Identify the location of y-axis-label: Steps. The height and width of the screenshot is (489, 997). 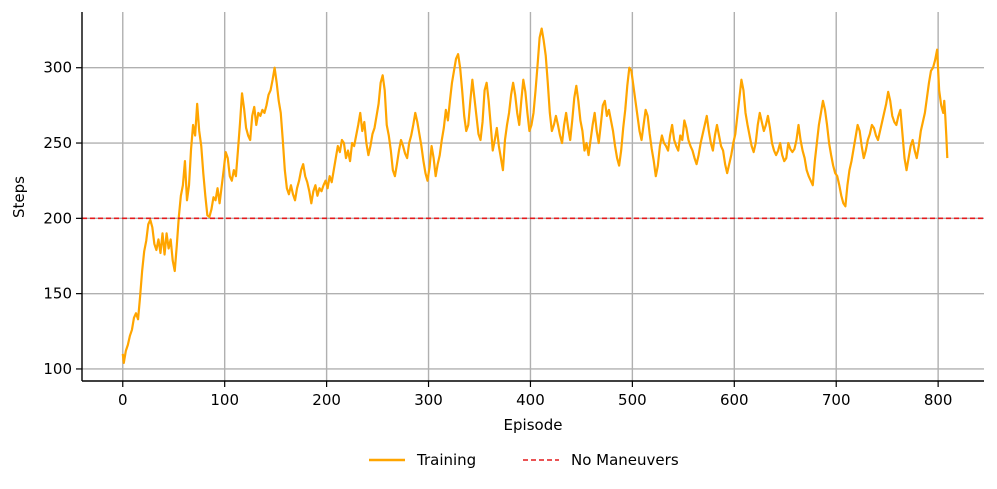
(19, 197).